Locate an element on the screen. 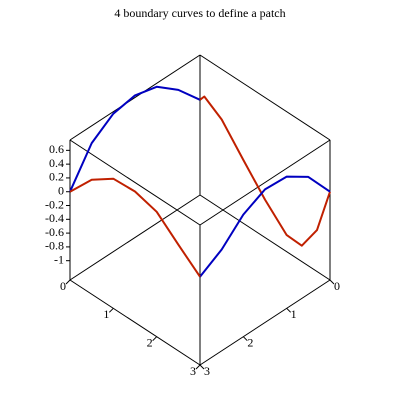  z-tick-label: -0.8 is located at coordinates (54, 246).